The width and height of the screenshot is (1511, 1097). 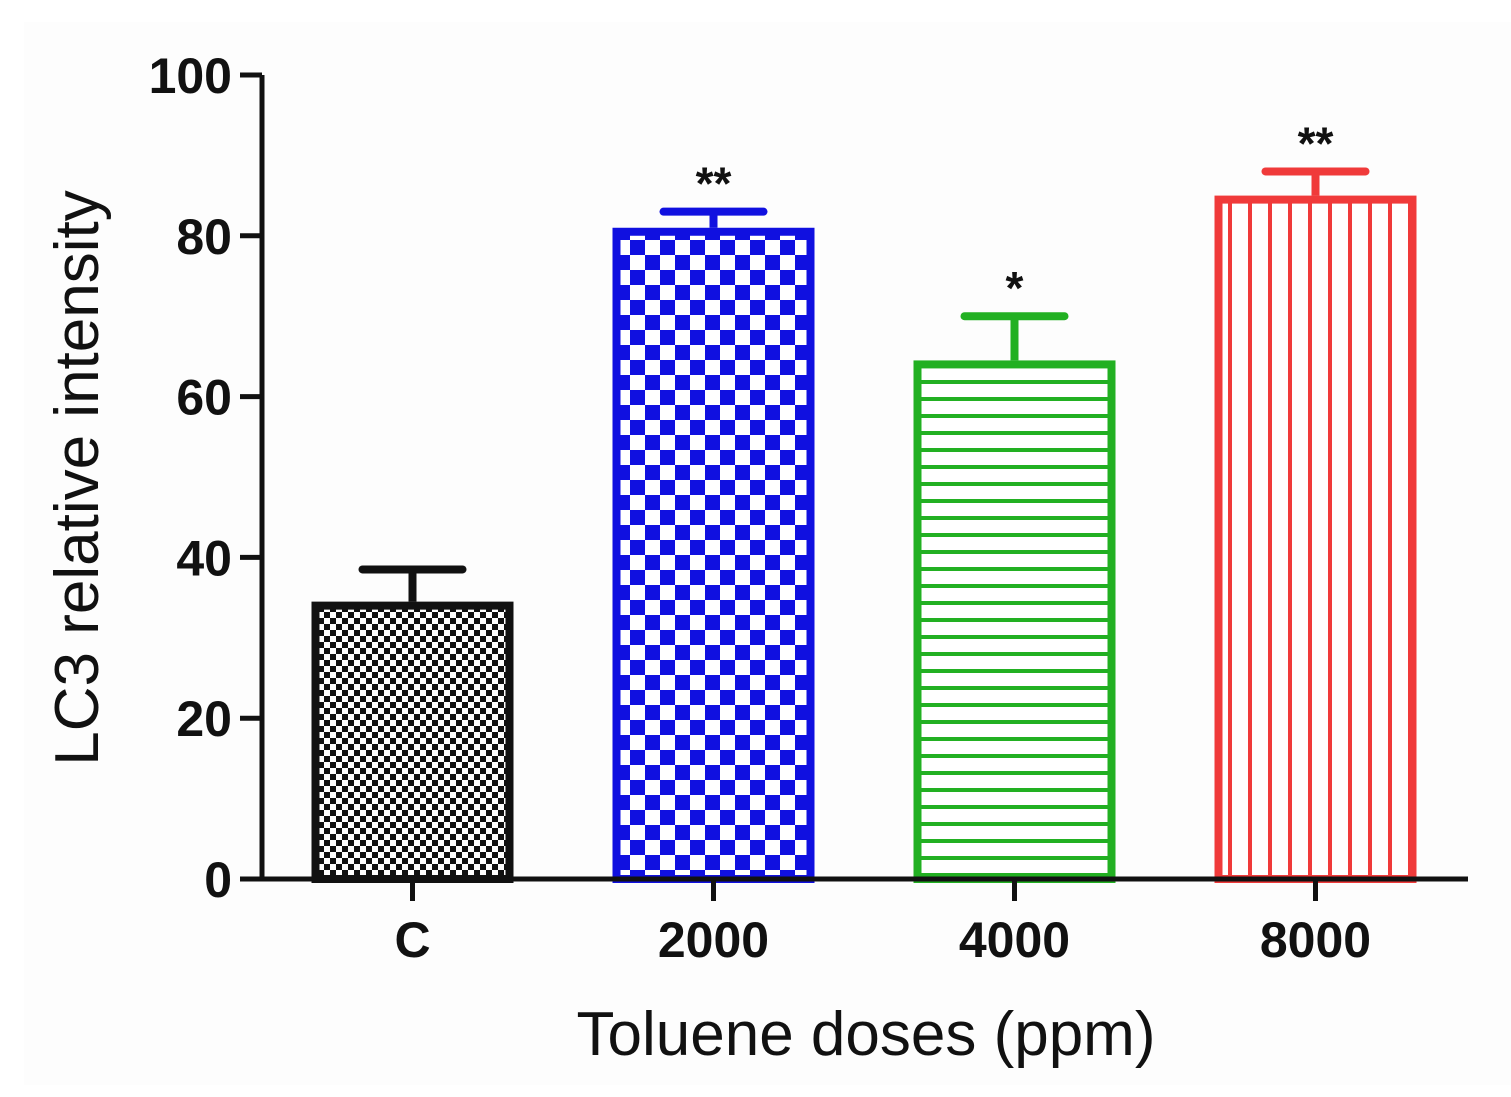 What do you see at coordinates (77, 478) in the screenshot?
I see `y-axis-title: LC3 relative intensity` at bounding box center [77, 478].